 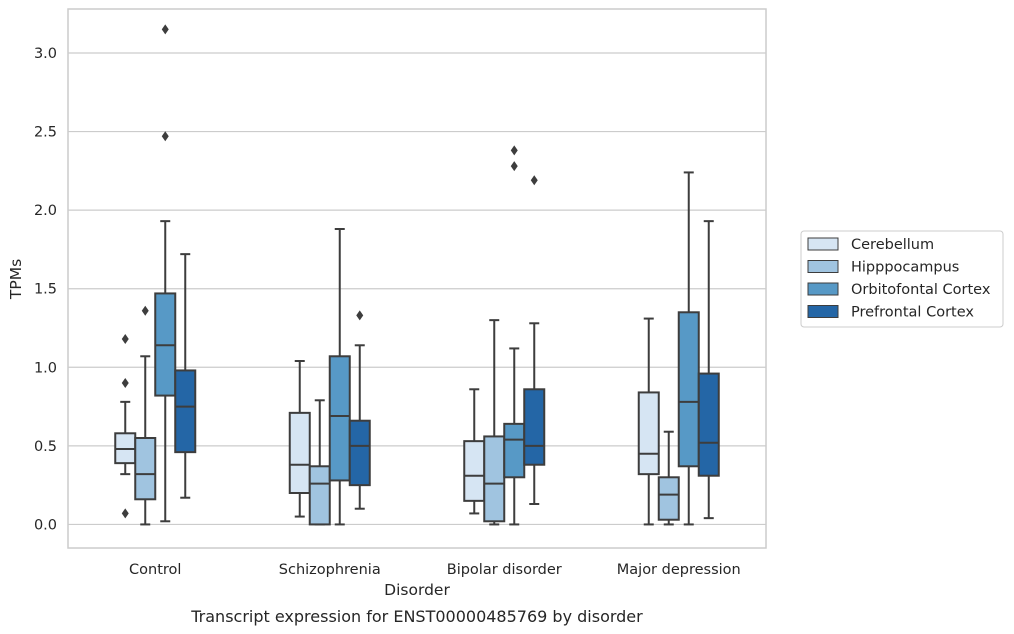 What do you see at coordinates (679, 570) in the screenshot?
I see `x-tick-label: Major depression` at bounding box center [679, 570].